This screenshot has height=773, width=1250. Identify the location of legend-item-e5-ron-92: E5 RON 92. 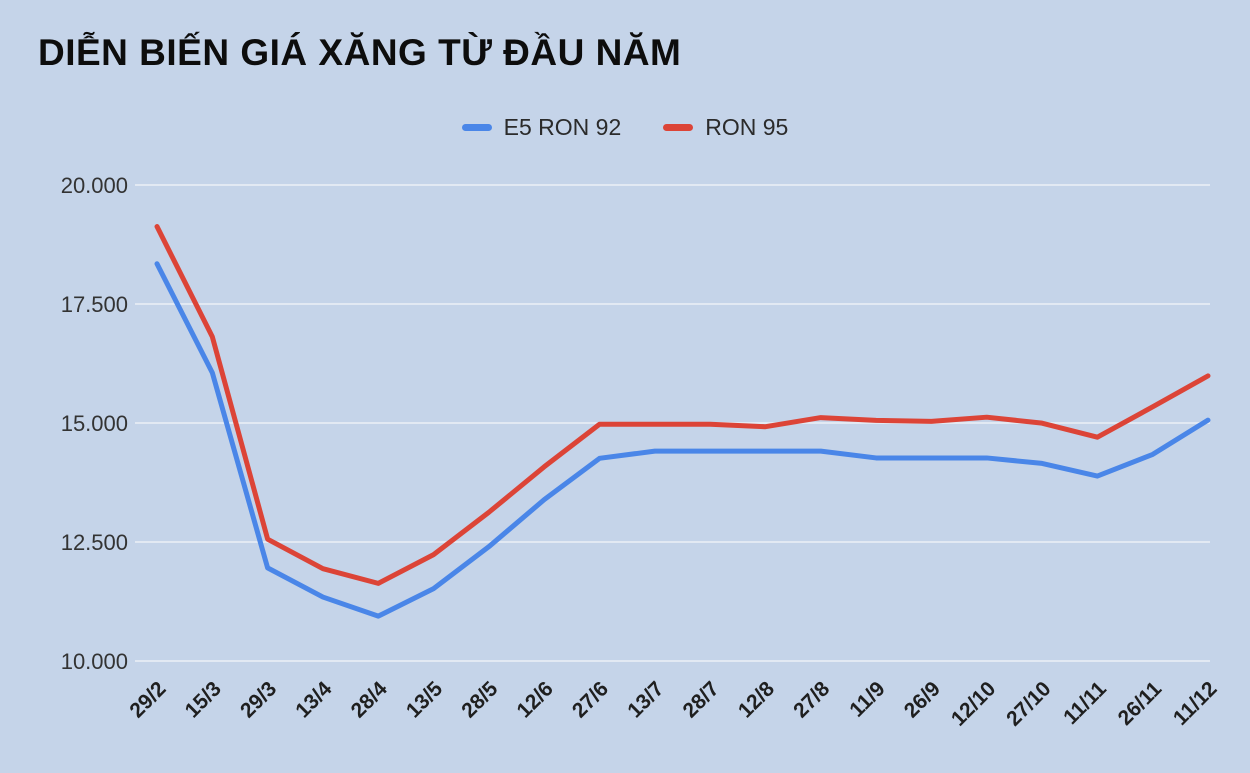
(541, 127).